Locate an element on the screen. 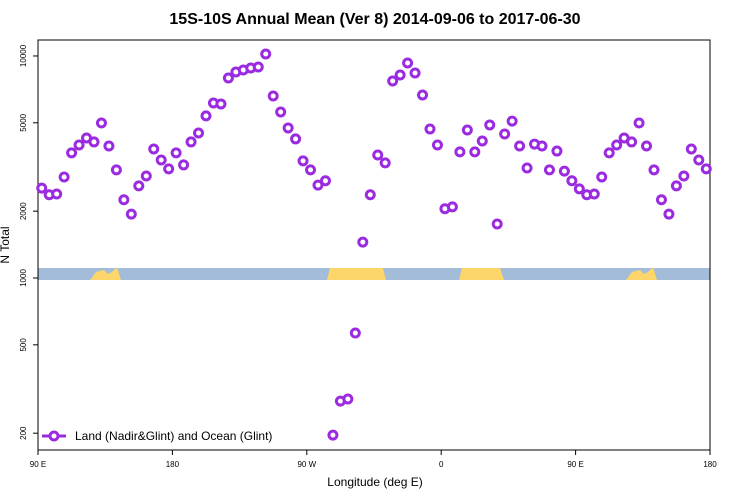 This screenshot has height=500, width=750. legend-label: Land (Nadir&Glint) and Ocean (Glint) is located at coordinates (173, 436).